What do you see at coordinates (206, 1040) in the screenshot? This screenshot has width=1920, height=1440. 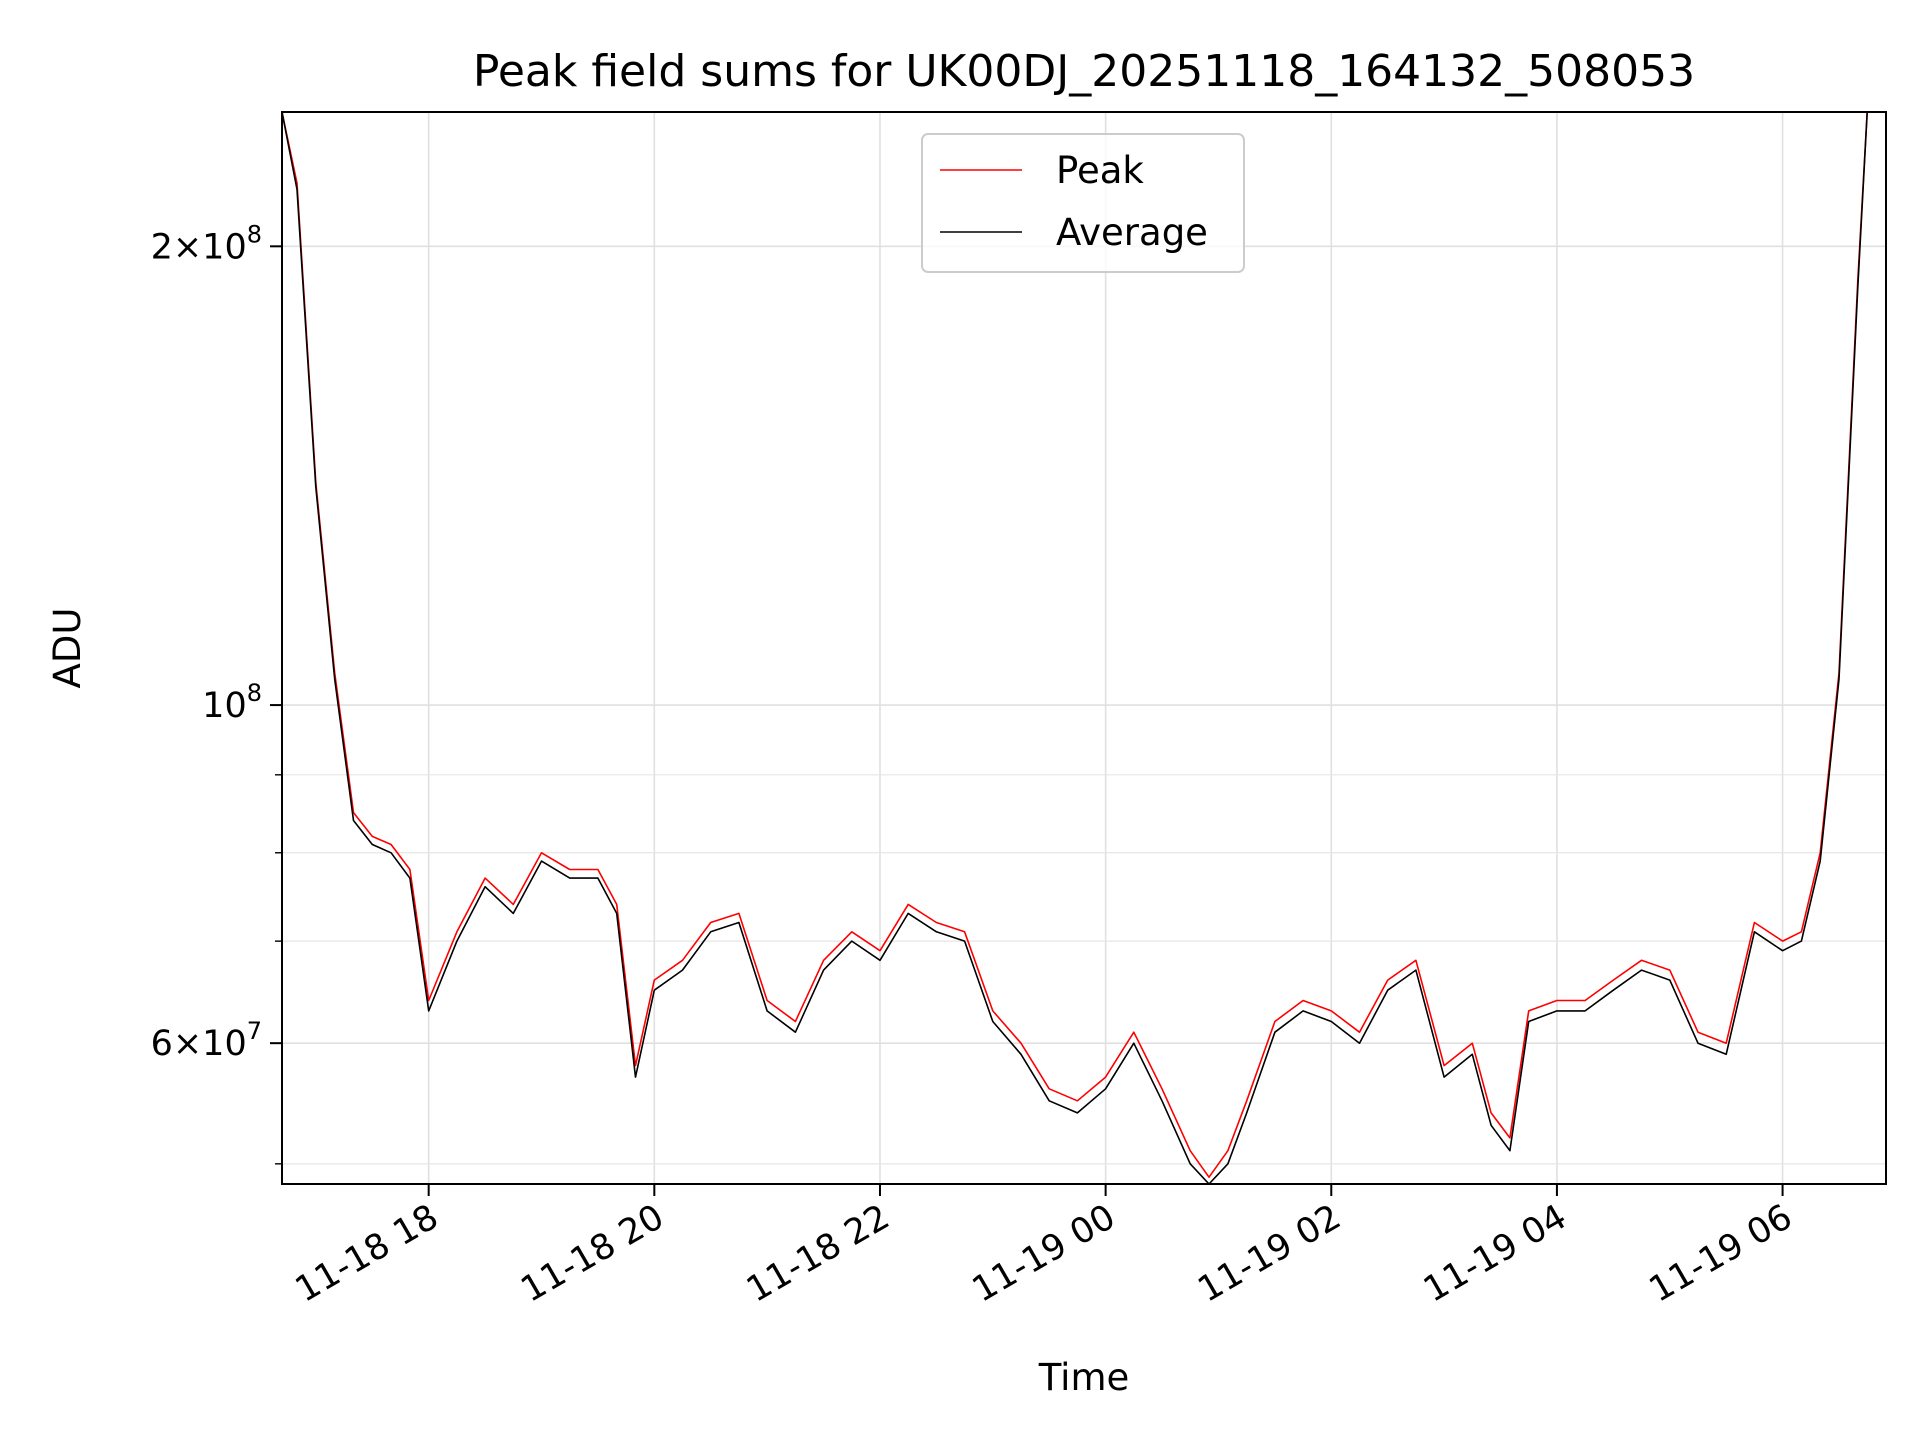 I see `y-tick-label: 6×107` at bounding box center [206, 1040].